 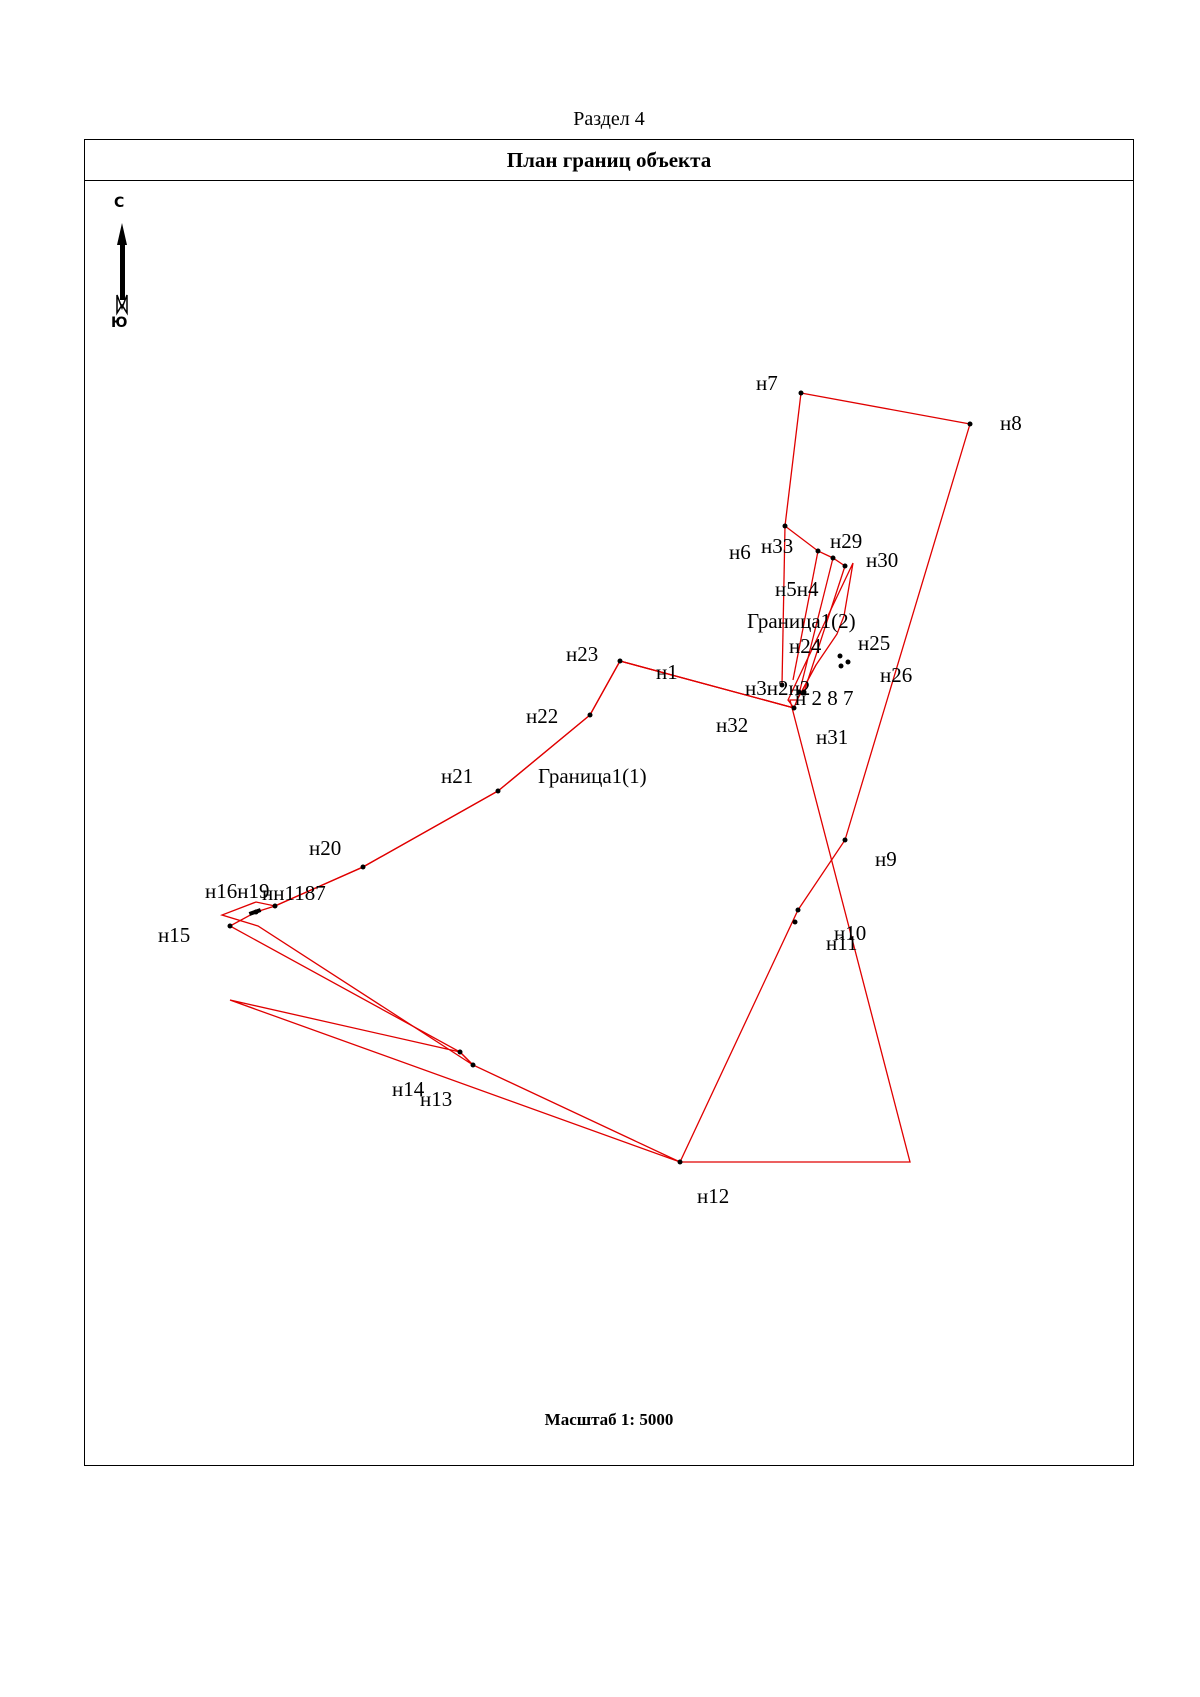 What do you see at coordinates (609, 1419) in the screenshot?
I see `scale-label: Масштаб 1: 5000` at bounding box center [609, 1419].